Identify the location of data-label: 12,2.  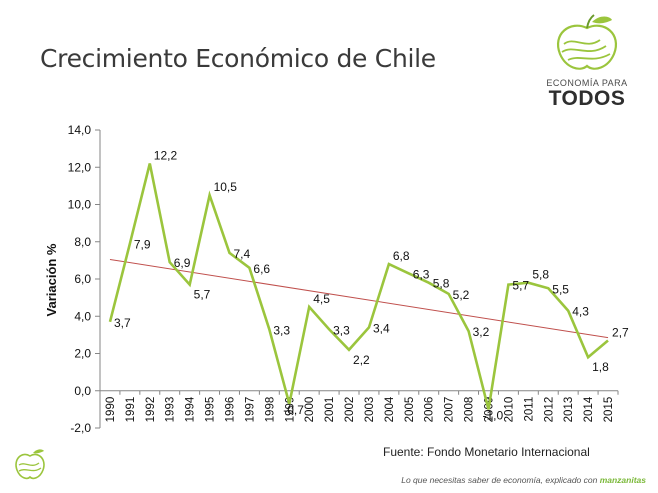
(166, 156).